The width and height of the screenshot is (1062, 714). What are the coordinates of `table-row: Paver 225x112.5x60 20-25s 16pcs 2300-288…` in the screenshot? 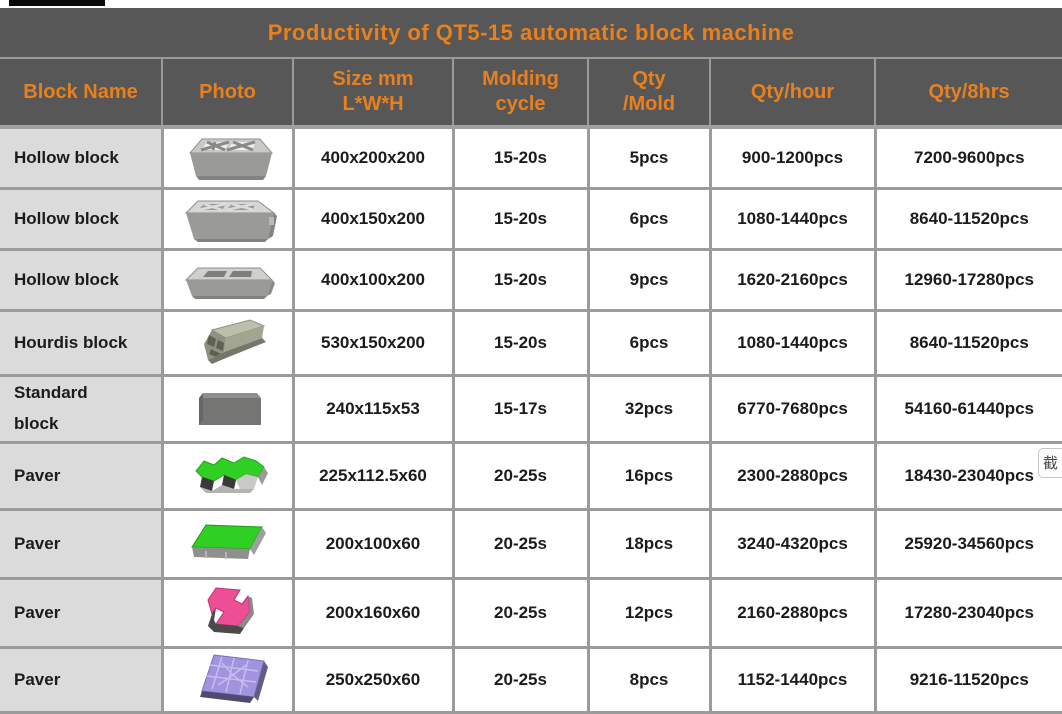 It's located at (531, 476).